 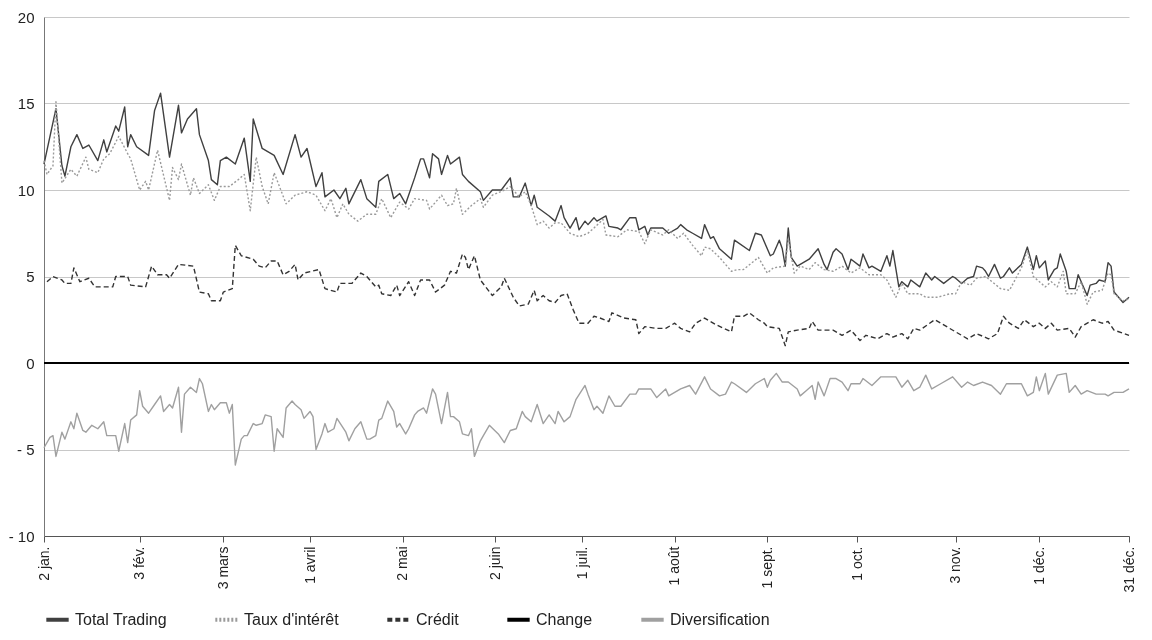 What do you see at coordinates (30, 276) in the screenshot?
I see `y-tick-label: 5` at bounding box center [30, 276].